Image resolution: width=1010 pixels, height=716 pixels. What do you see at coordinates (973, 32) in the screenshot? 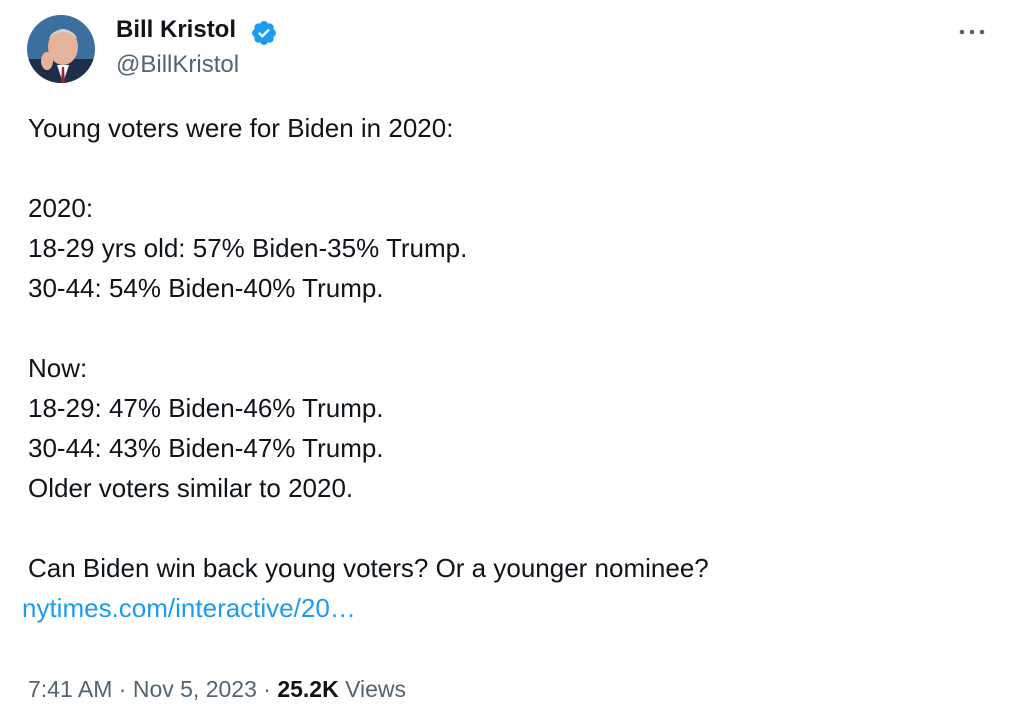
I see `more-button` at bounding box center [973, 32].